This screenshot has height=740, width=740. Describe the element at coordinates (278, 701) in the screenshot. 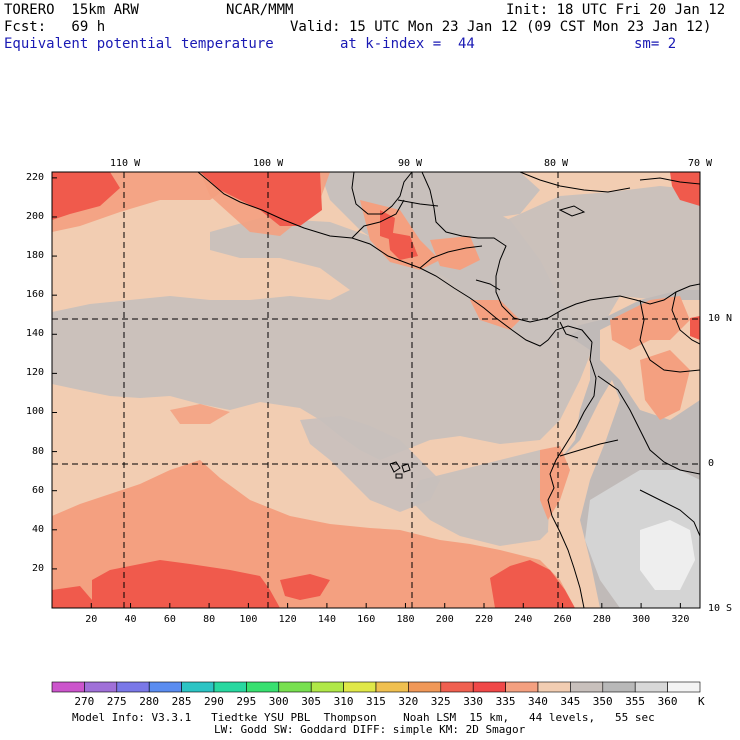

I see `colorbar-value-label: 300` at that location.